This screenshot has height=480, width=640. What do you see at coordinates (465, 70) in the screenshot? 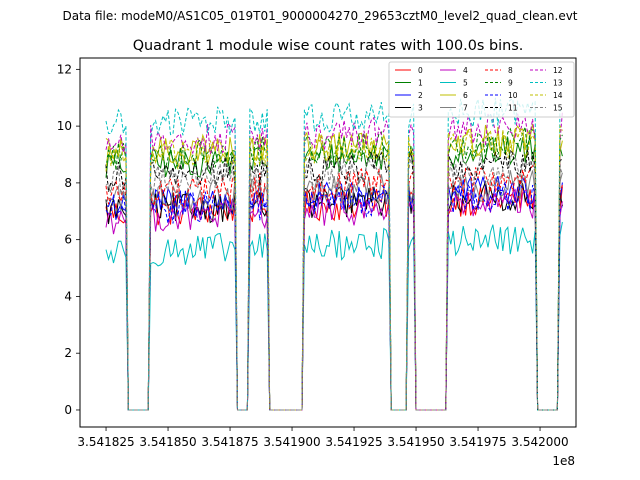
I see `legend-label: 4` at bounding box center [465, 70].